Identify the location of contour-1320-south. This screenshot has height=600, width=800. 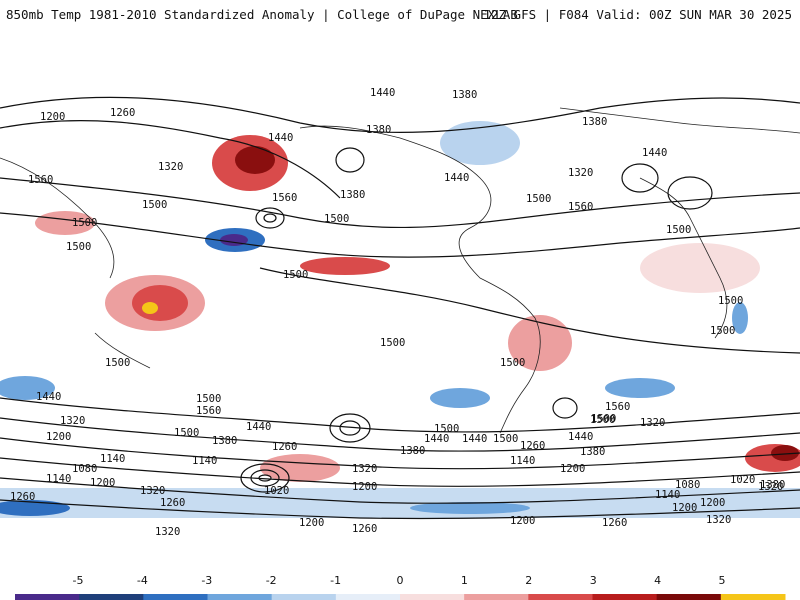
(400, 453).